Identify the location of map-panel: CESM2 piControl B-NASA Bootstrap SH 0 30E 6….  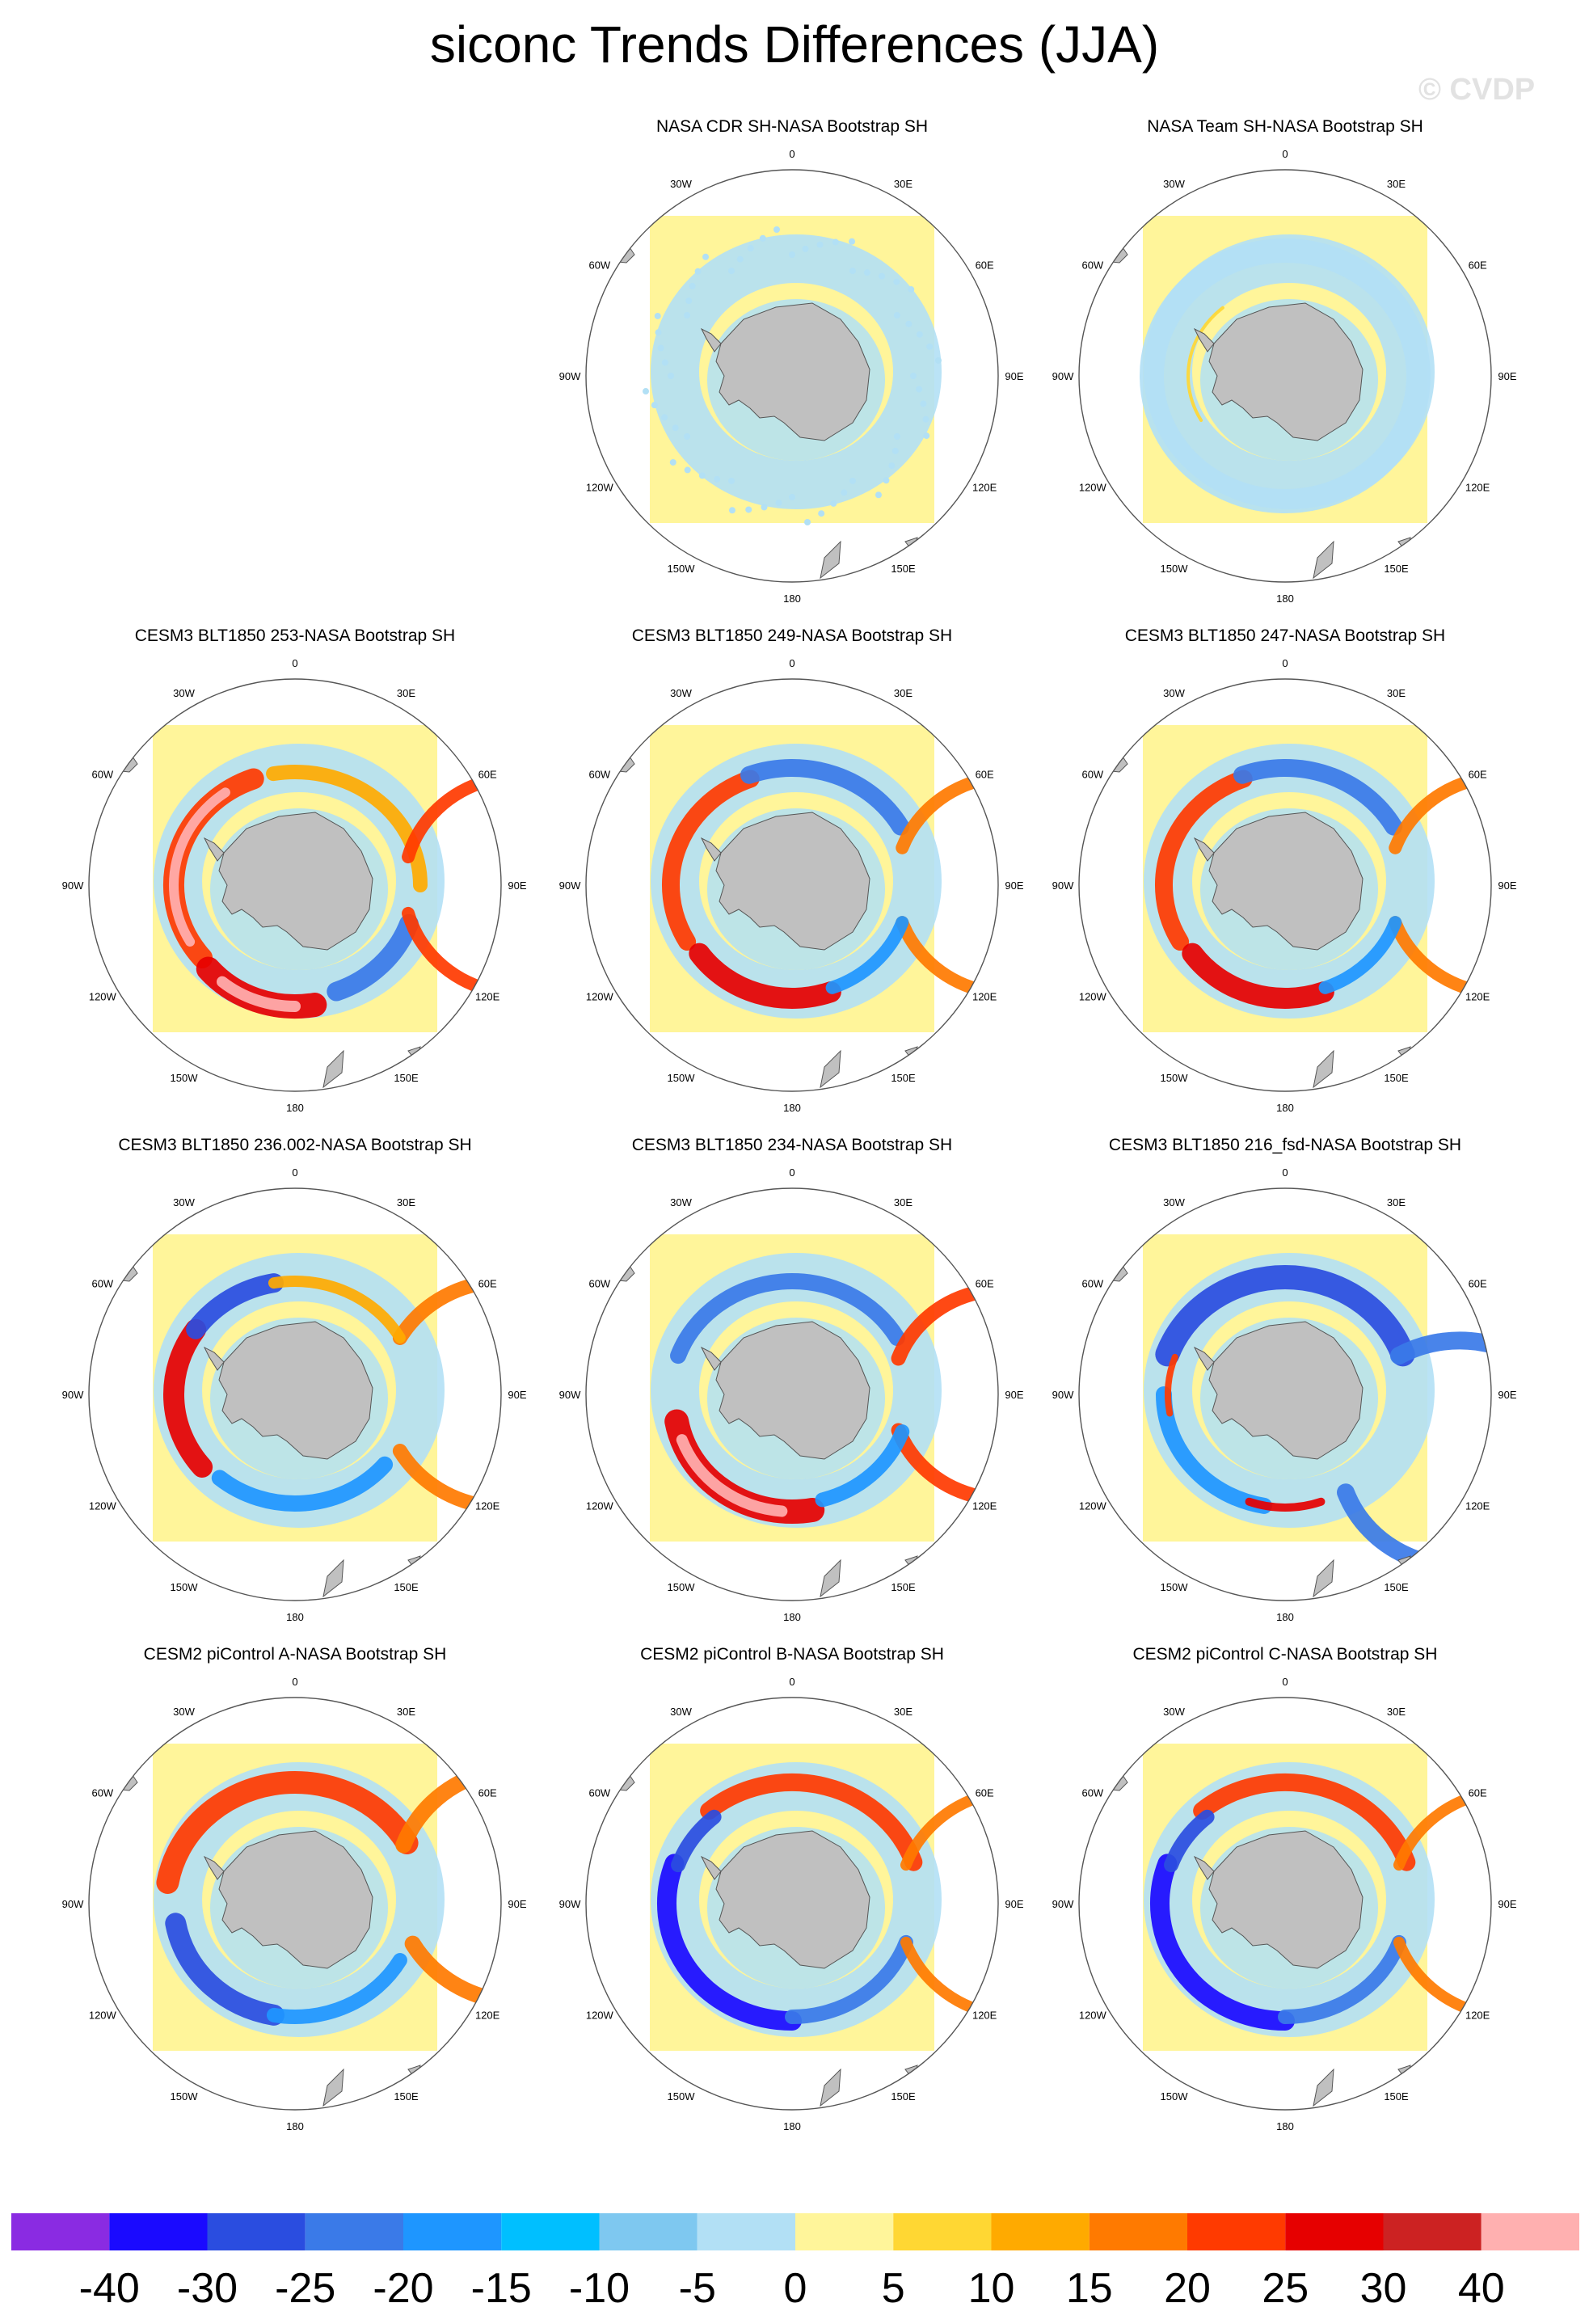
(792, 1903).